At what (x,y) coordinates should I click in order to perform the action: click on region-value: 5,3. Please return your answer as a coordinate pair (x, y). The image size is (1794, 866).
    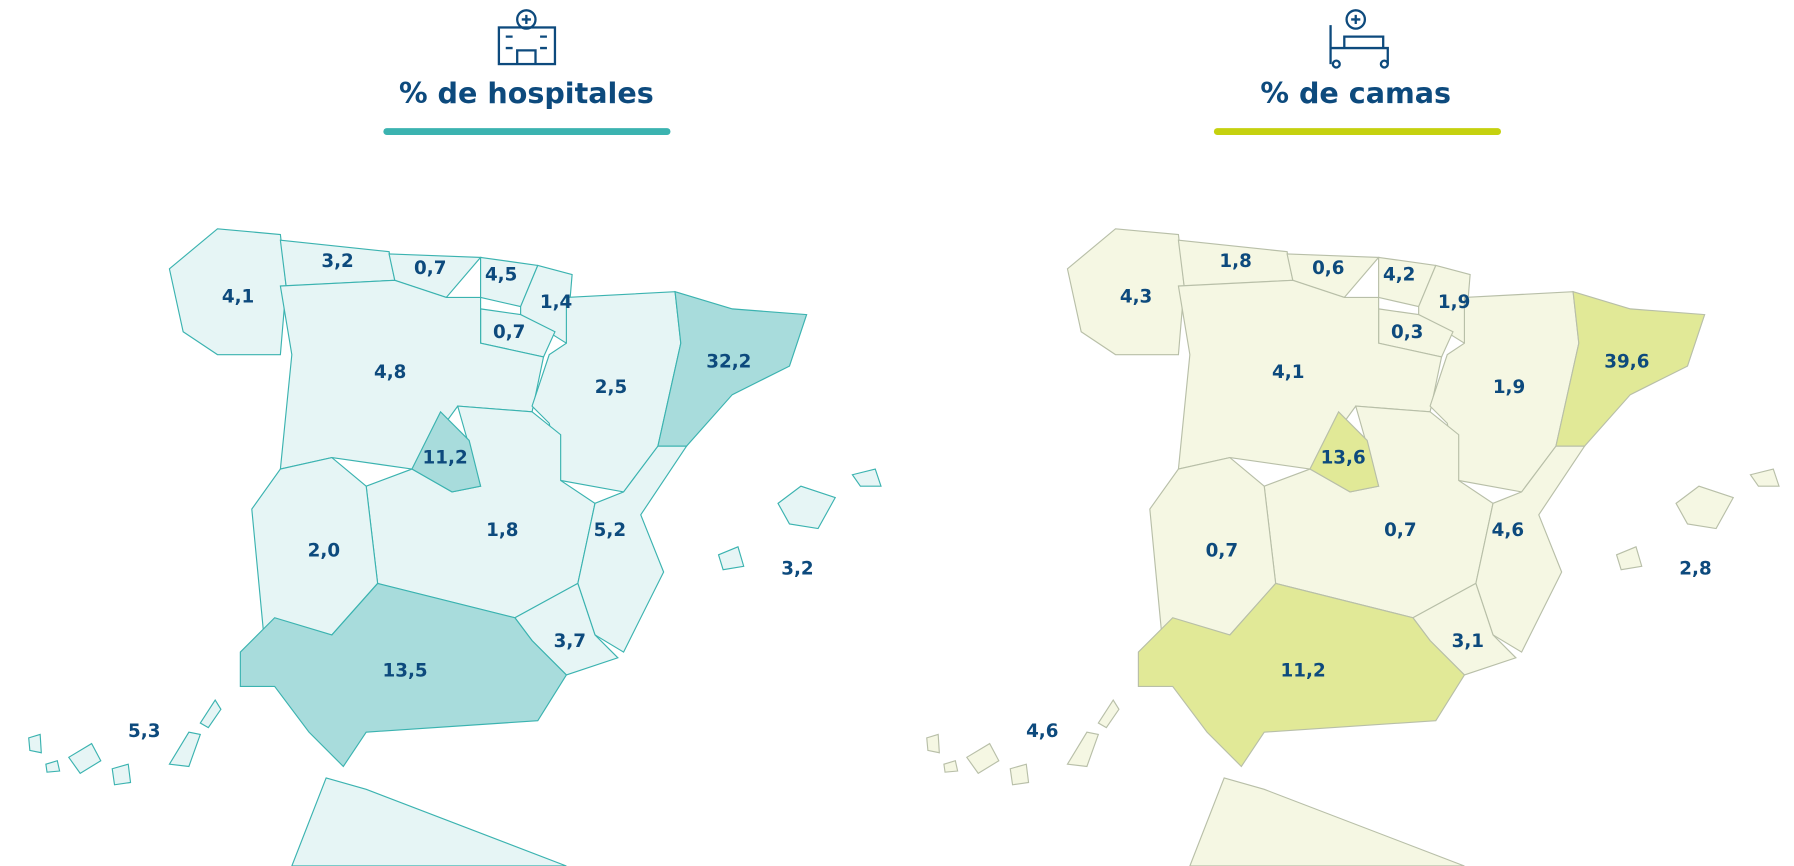
    Looking at the image, I should click on (144, 731).